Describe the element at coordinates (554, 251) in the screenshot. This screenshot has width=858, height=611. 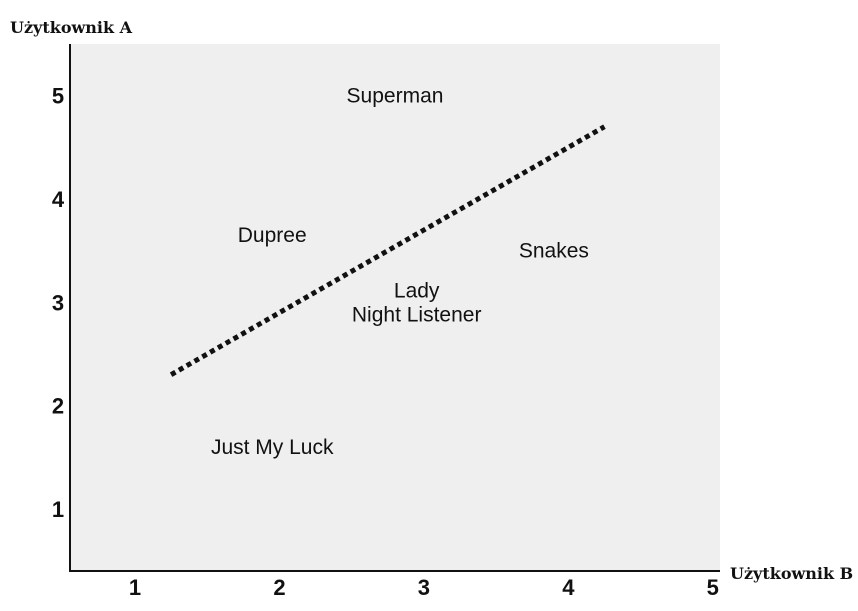
I see `data-point-label: Snakes` at that location.